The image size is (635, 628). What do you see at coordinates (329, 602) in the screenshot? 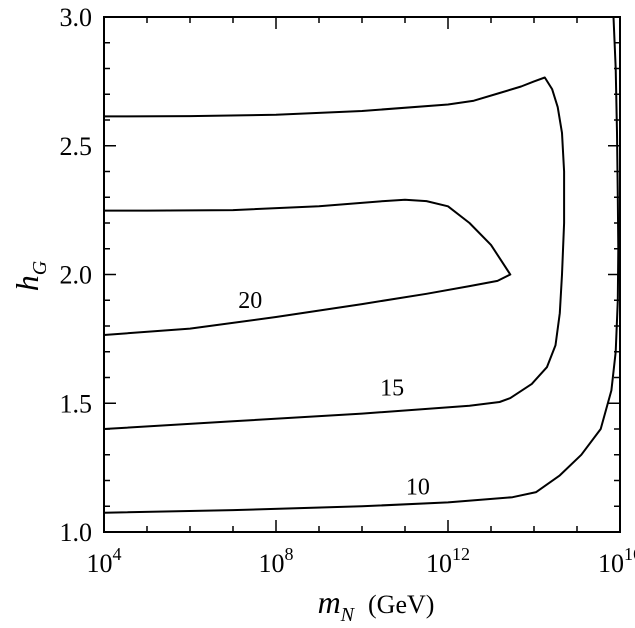
I see `x-axis-symbol: m` at bounding box center [329, 602].